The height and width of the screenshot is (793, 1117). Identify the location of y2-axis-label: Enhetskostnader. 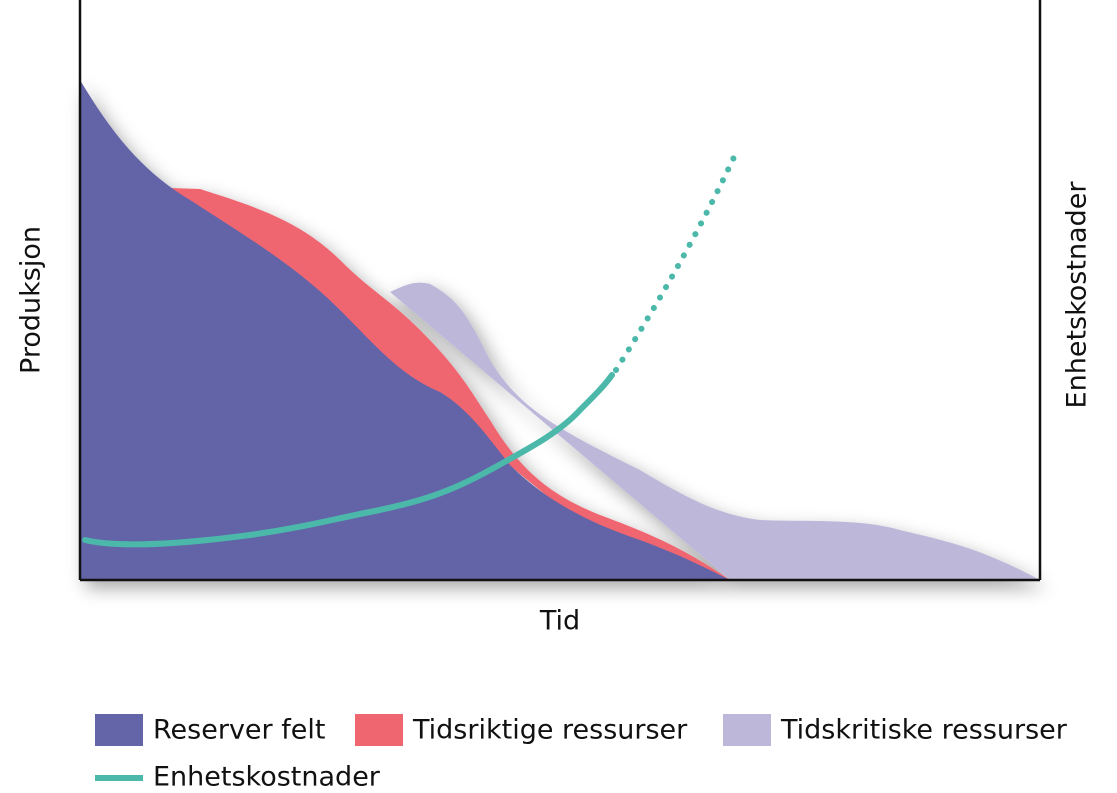
(1077, 295).